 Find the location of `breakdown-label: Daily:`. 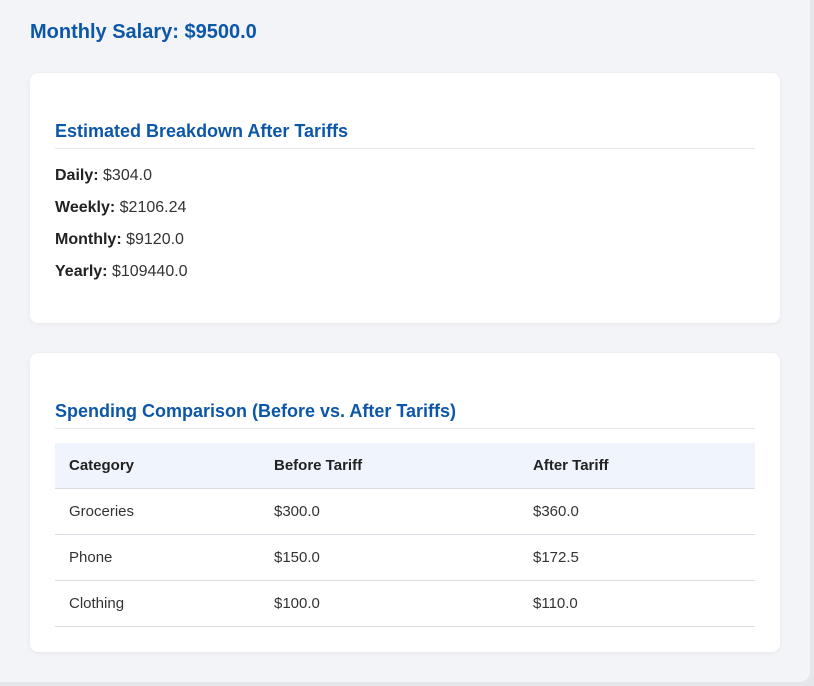

breakdown-label: Daily: is located at coordinates (77, 175).